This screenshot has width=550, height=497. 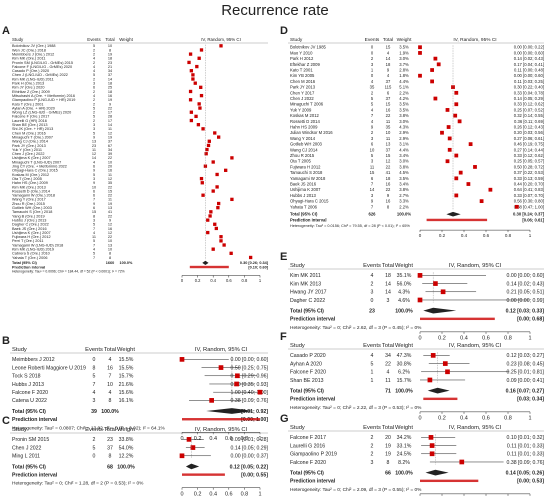 I want to click on study-row: Cabrera S (Ore.) 2010 5 8, so click(x=122, y=254).